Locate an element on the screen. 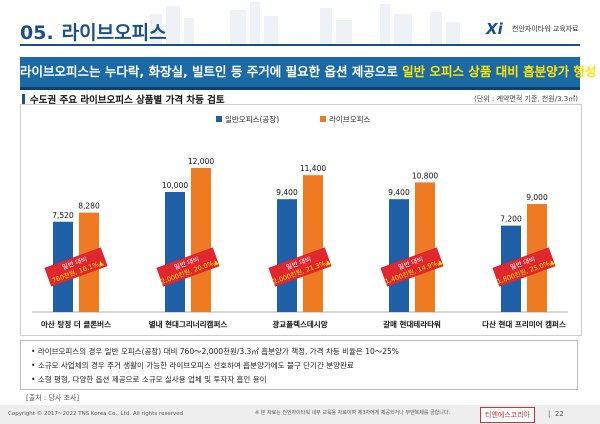  legend-label: 라이브오피스 is located at coordinates (349, 119).